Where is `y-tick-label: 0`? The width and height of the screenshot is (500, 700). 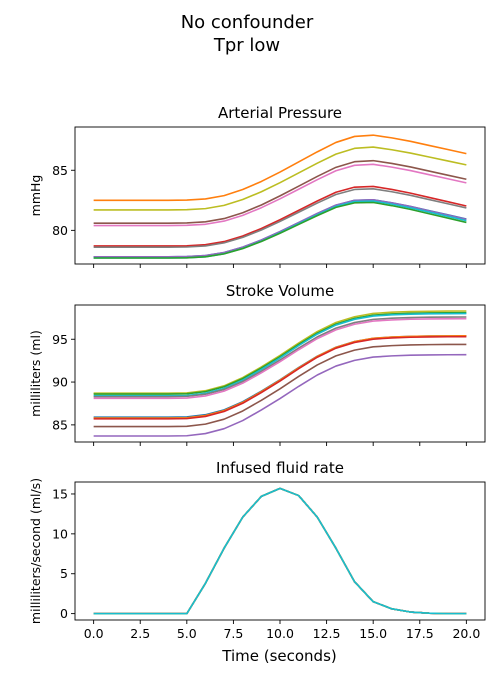 y-tick-label: 0 is located at coordinates (64, 613).